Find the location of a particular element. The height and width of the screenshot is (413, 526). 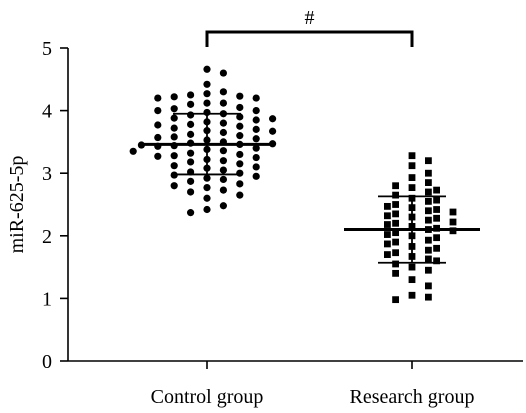

y-tick-label: 0 is located at coordinates (47, 362).